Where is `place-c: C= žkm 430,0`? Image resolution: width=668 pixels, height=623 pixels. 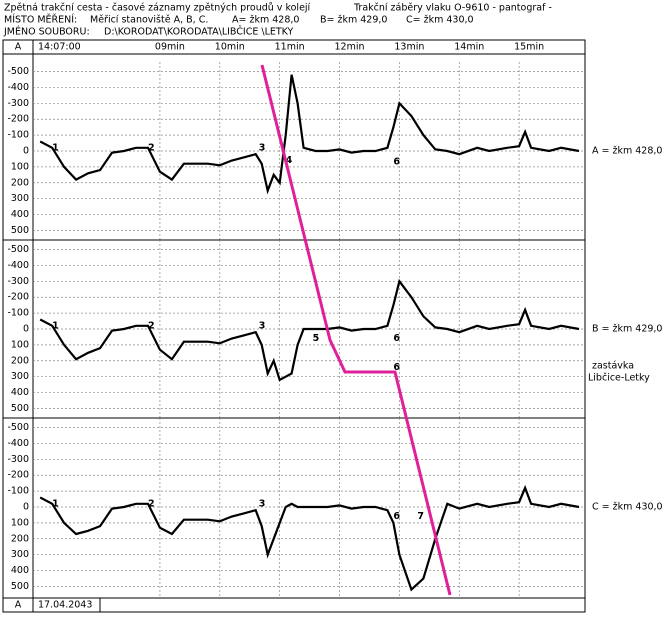 place-c: C= žkm 430,0 is located at coordinates (440, 20).